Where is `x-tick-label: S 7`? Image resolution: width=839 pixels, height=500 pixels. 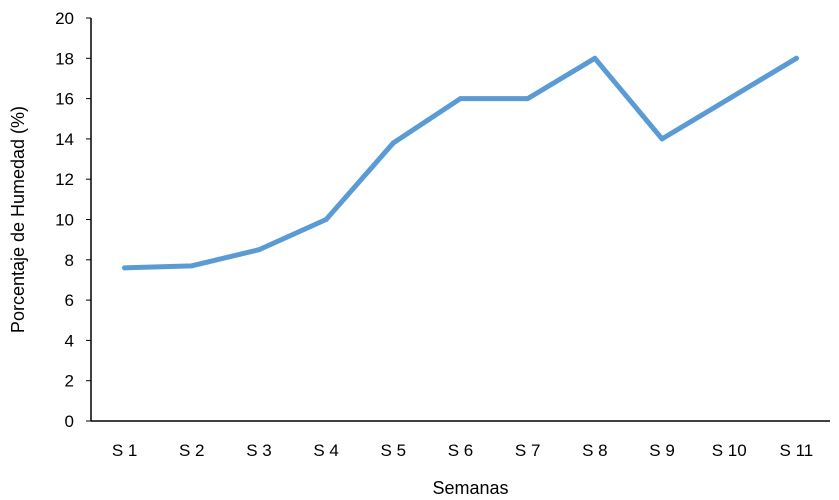 x-tick-label: S 7 is located at coordinates (528, 450).